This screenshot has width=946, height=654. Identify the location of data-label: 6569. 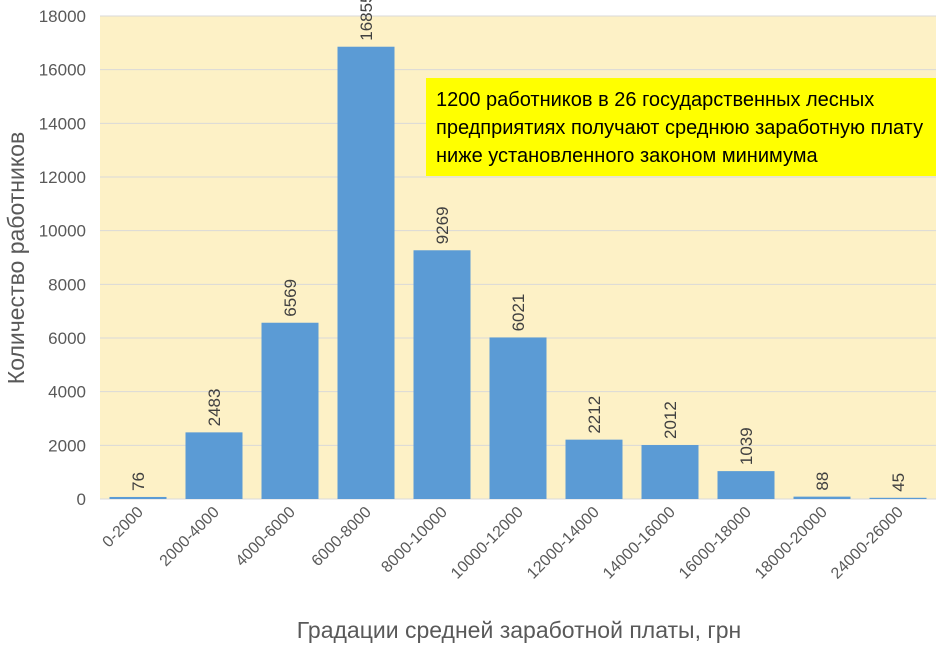
(290, 298).